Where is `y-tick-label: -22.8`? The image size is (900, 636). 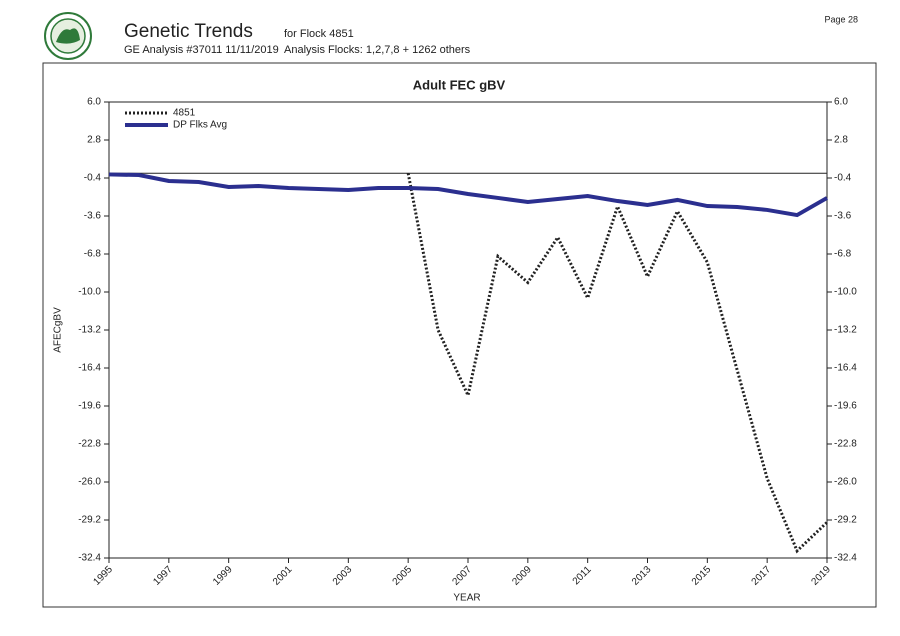
y-tick-label: -22.8 is located at coordinates (89, 444).